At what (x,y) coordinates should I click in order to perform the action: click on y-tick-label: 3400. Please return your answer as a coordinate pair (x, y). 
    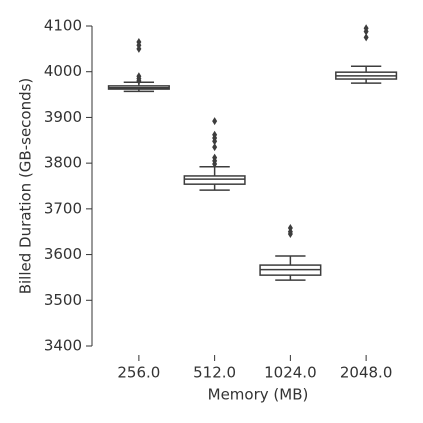
    Looking at the image, I should click on (63, 346).